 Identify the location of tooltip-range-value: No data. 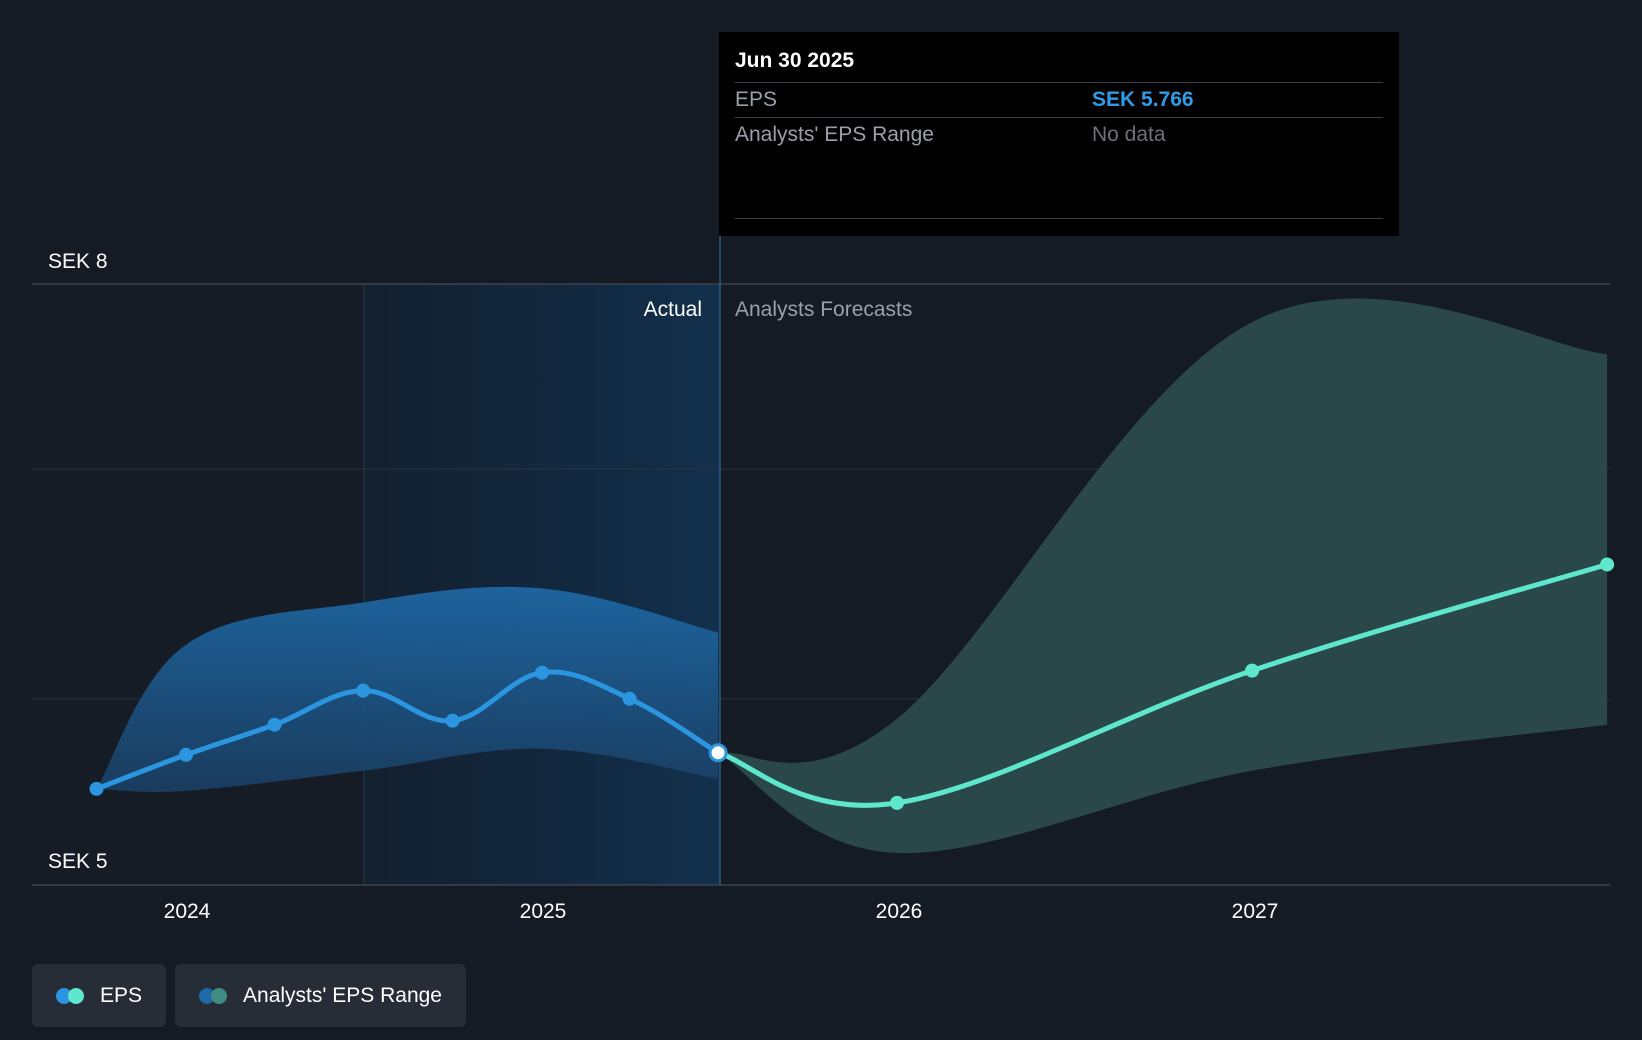
(1129, 134).